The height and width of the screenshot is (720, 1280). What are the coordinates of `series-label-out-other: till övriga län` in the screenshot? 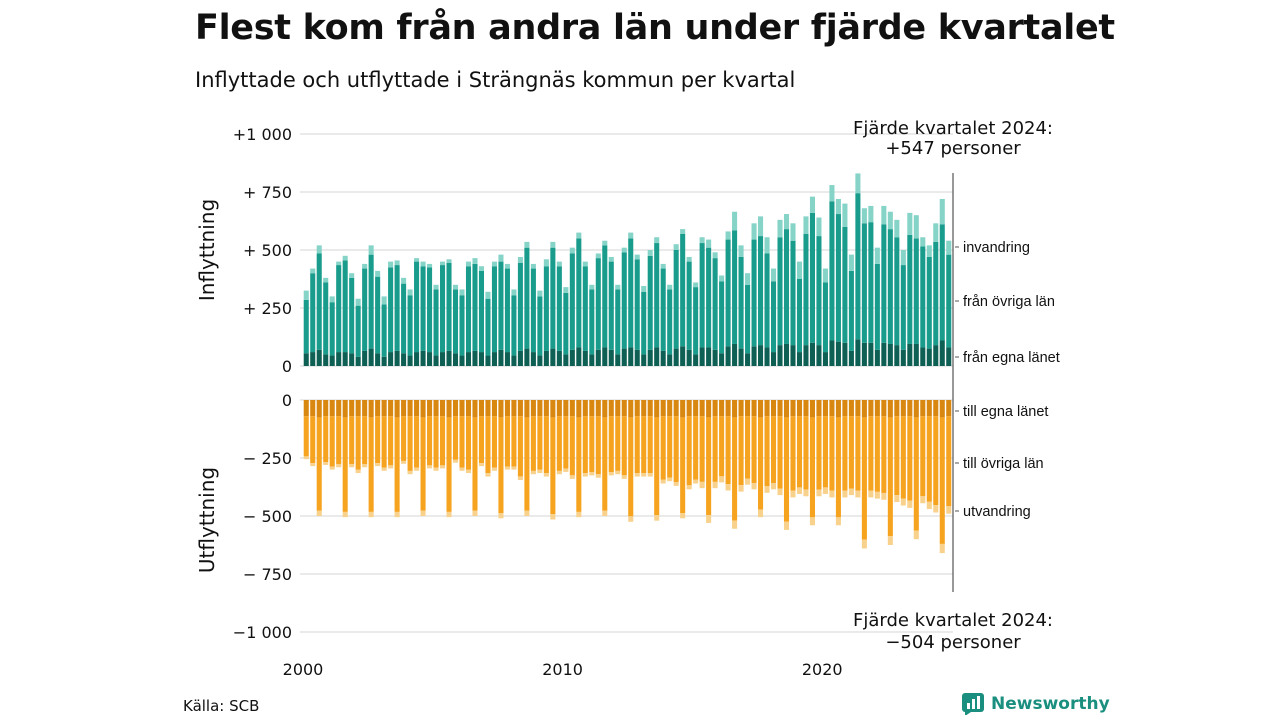 It's located at (1003, 464).